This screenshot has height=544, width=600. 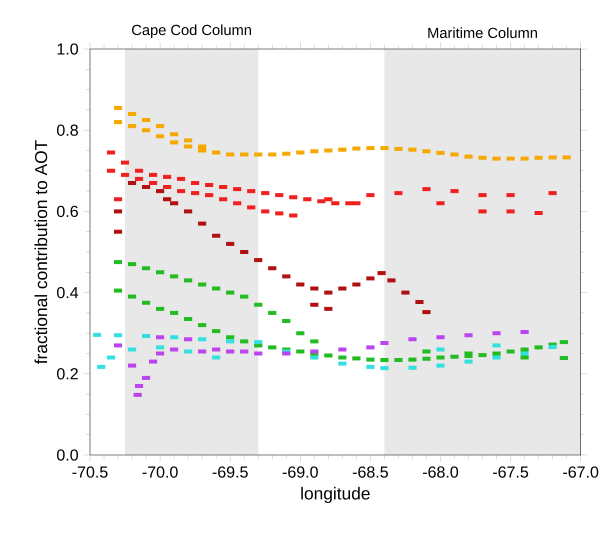 What do you see at coordinates (370, 472) in the screenshot?
I see `x-tick-label: -68.5` at bounding box center [370, 472].